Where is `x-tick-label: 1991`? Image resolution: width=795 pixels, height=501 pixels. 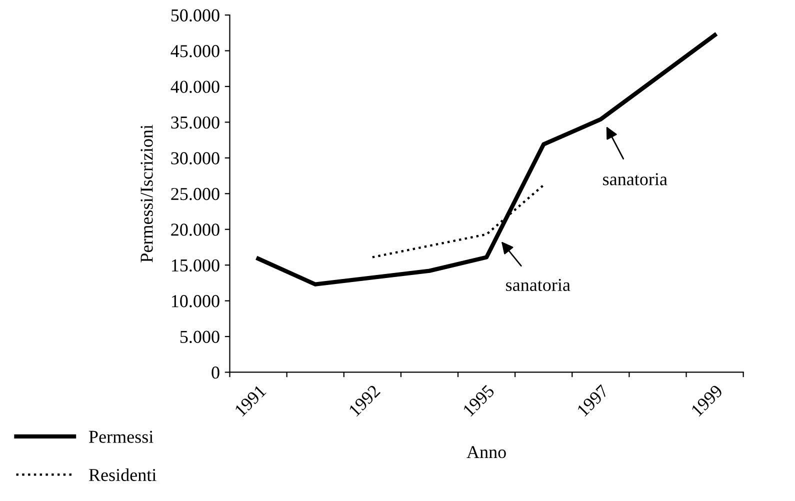
x-tick-label: 1991 is located at coordinates (250, 400).